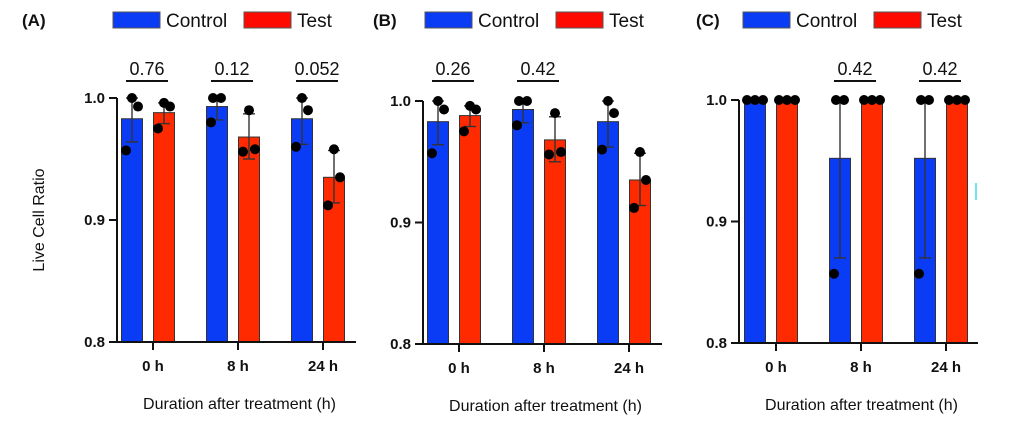 This screenshot has height=426, width=1024. What do you see at coordinates (302, 230) in the screenshot?
I see `bar-control-24h` at bounding box center [302, 230].